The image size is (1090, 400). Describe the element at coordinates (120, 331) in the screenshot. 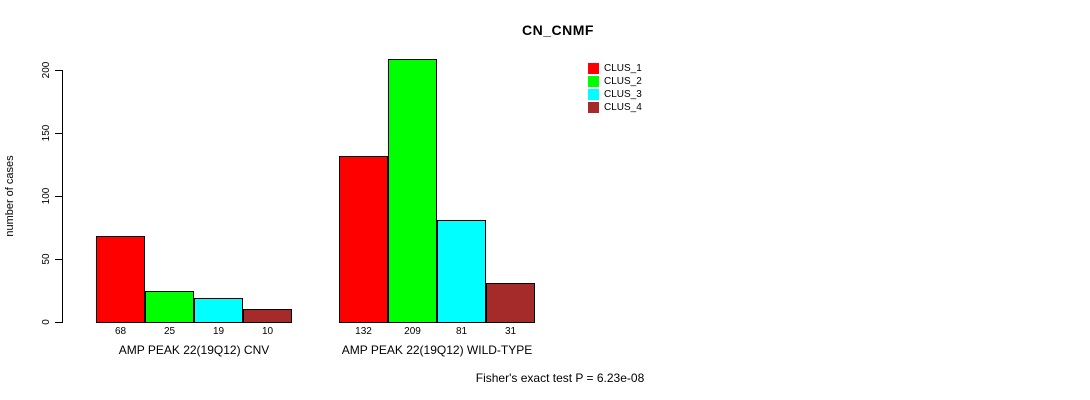

I see `bar-value-label: 68` at that location.